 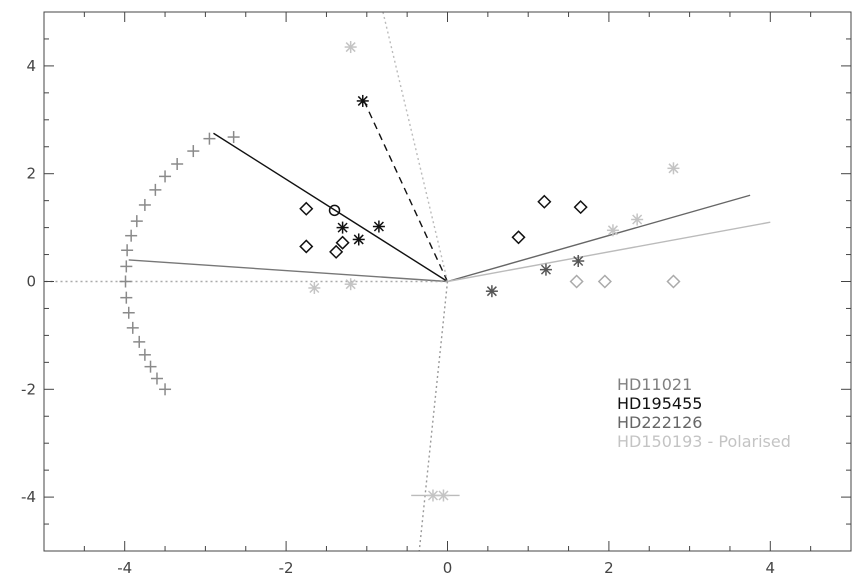 What do you see at coordinates (286, 568) in the screenshot?
I see `x-tick-label: -2` at bounding box center [286, 568].